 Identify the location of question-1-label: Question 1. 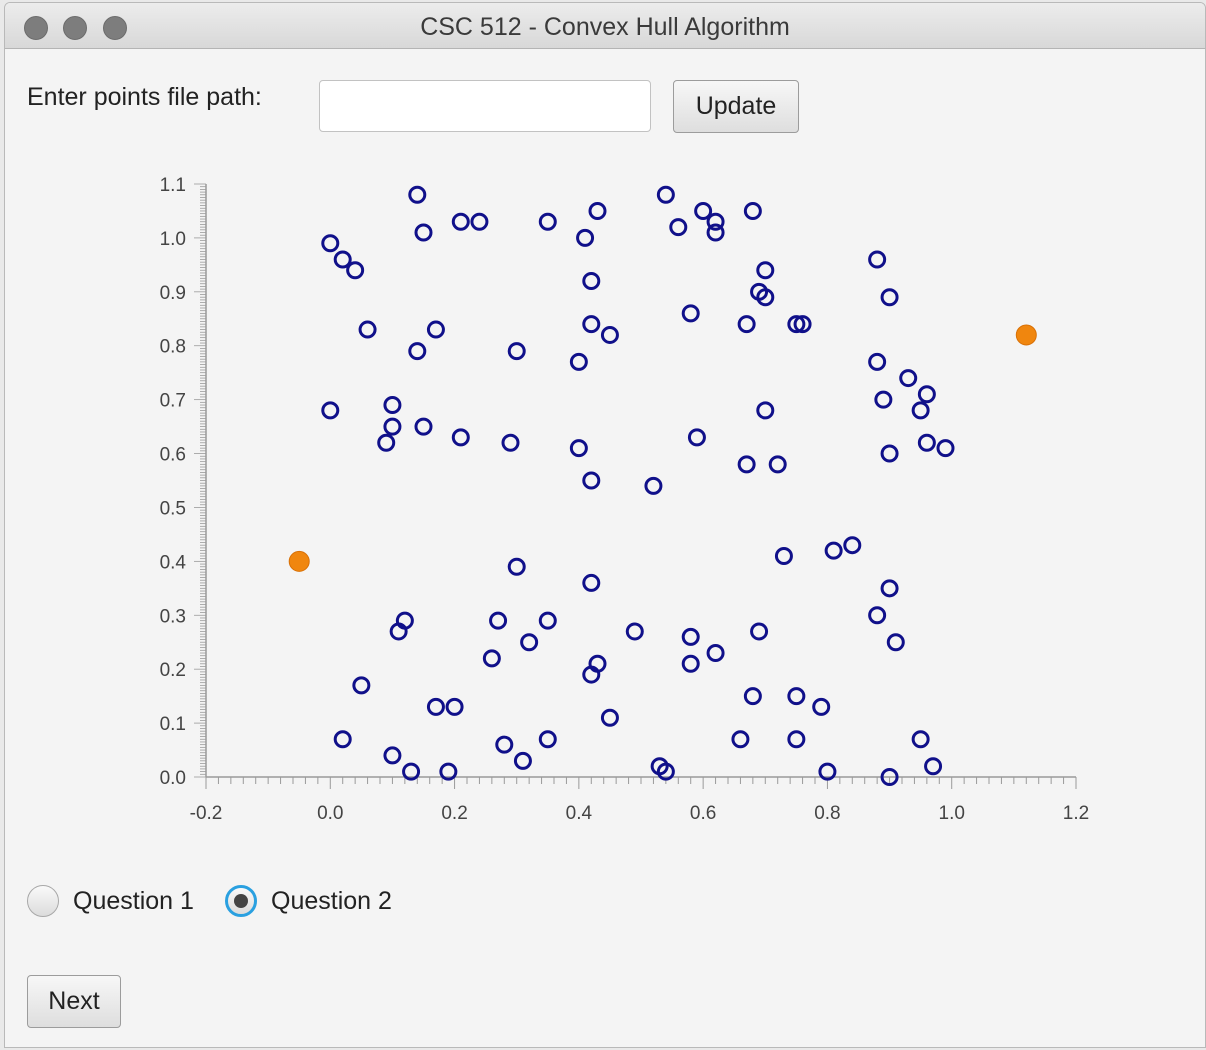
(133, 901).